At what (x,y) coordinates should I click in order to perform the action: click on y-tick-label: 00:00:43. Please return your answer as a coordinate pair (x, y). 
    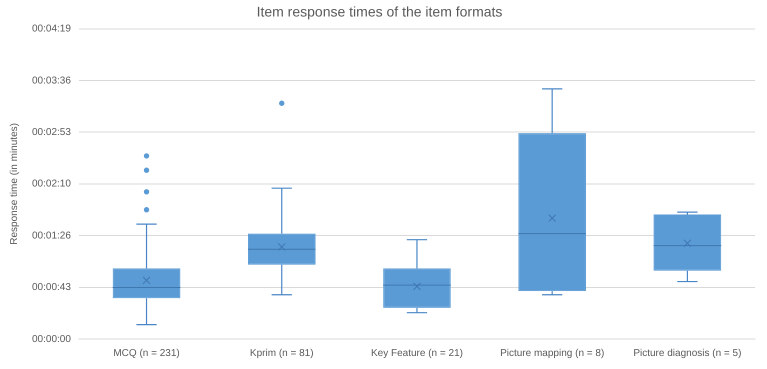
    Looking at the image, I should click on (52, 288).